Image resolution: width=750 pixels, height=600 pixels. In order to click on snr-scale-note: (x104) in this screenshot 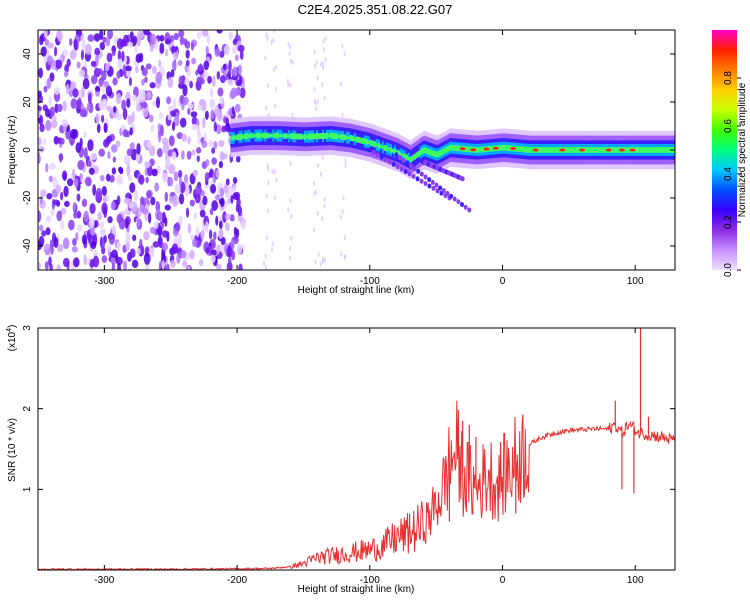, I will do `click(12, 338)`.